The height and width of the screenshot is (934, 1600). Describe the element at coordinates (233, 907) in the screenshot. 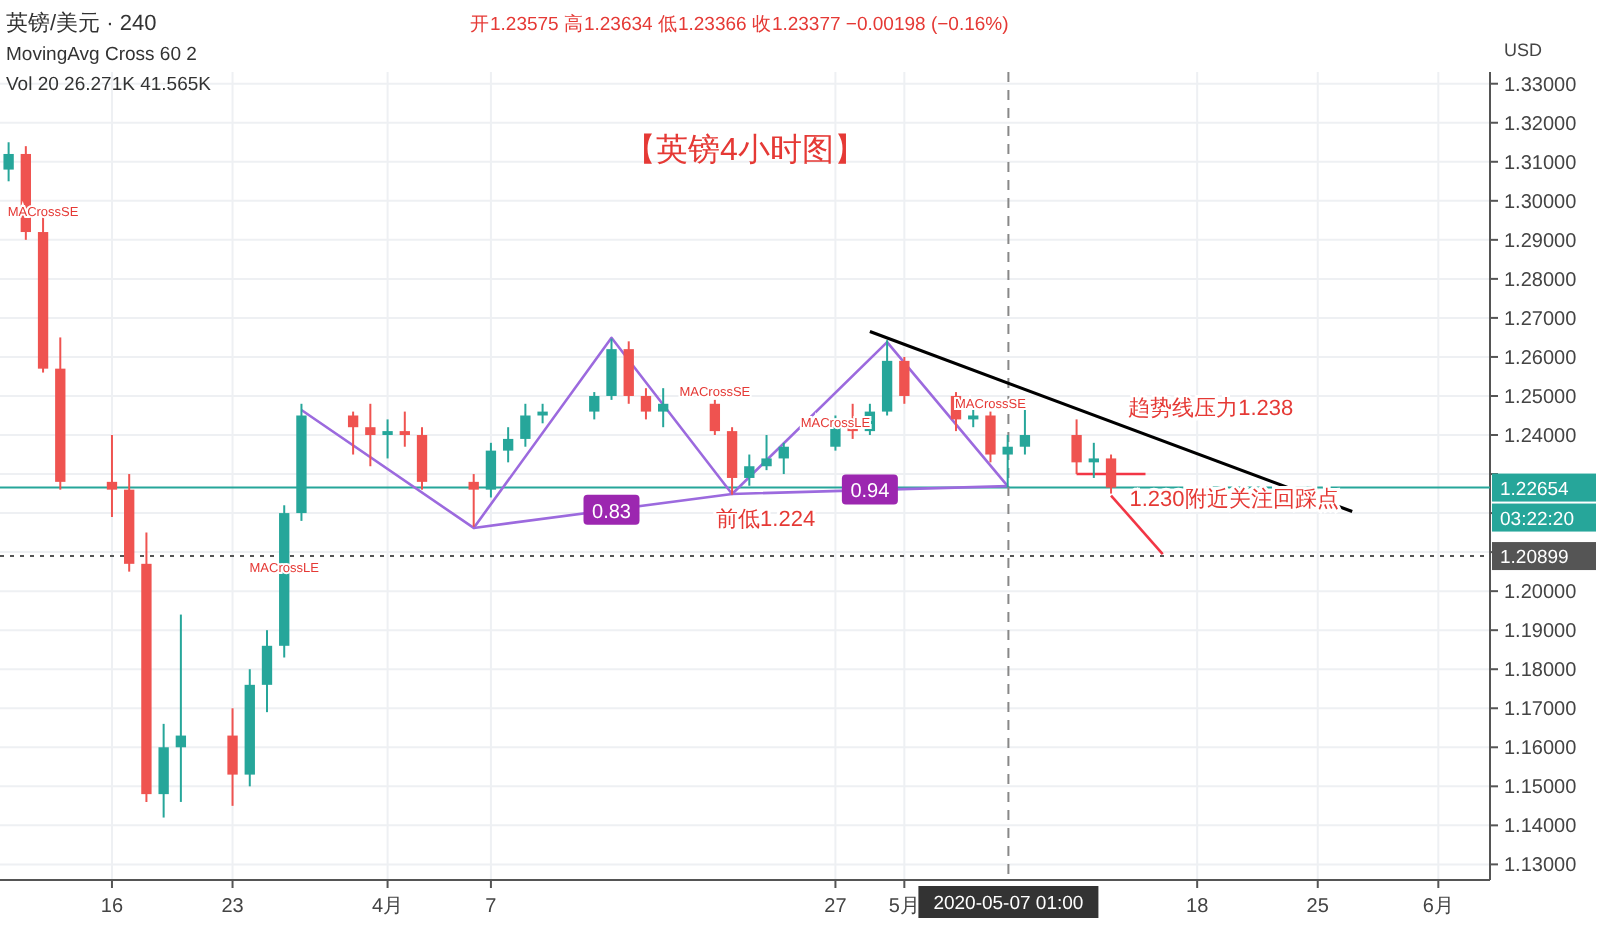

I see `x-tick-label: 23` at that location.